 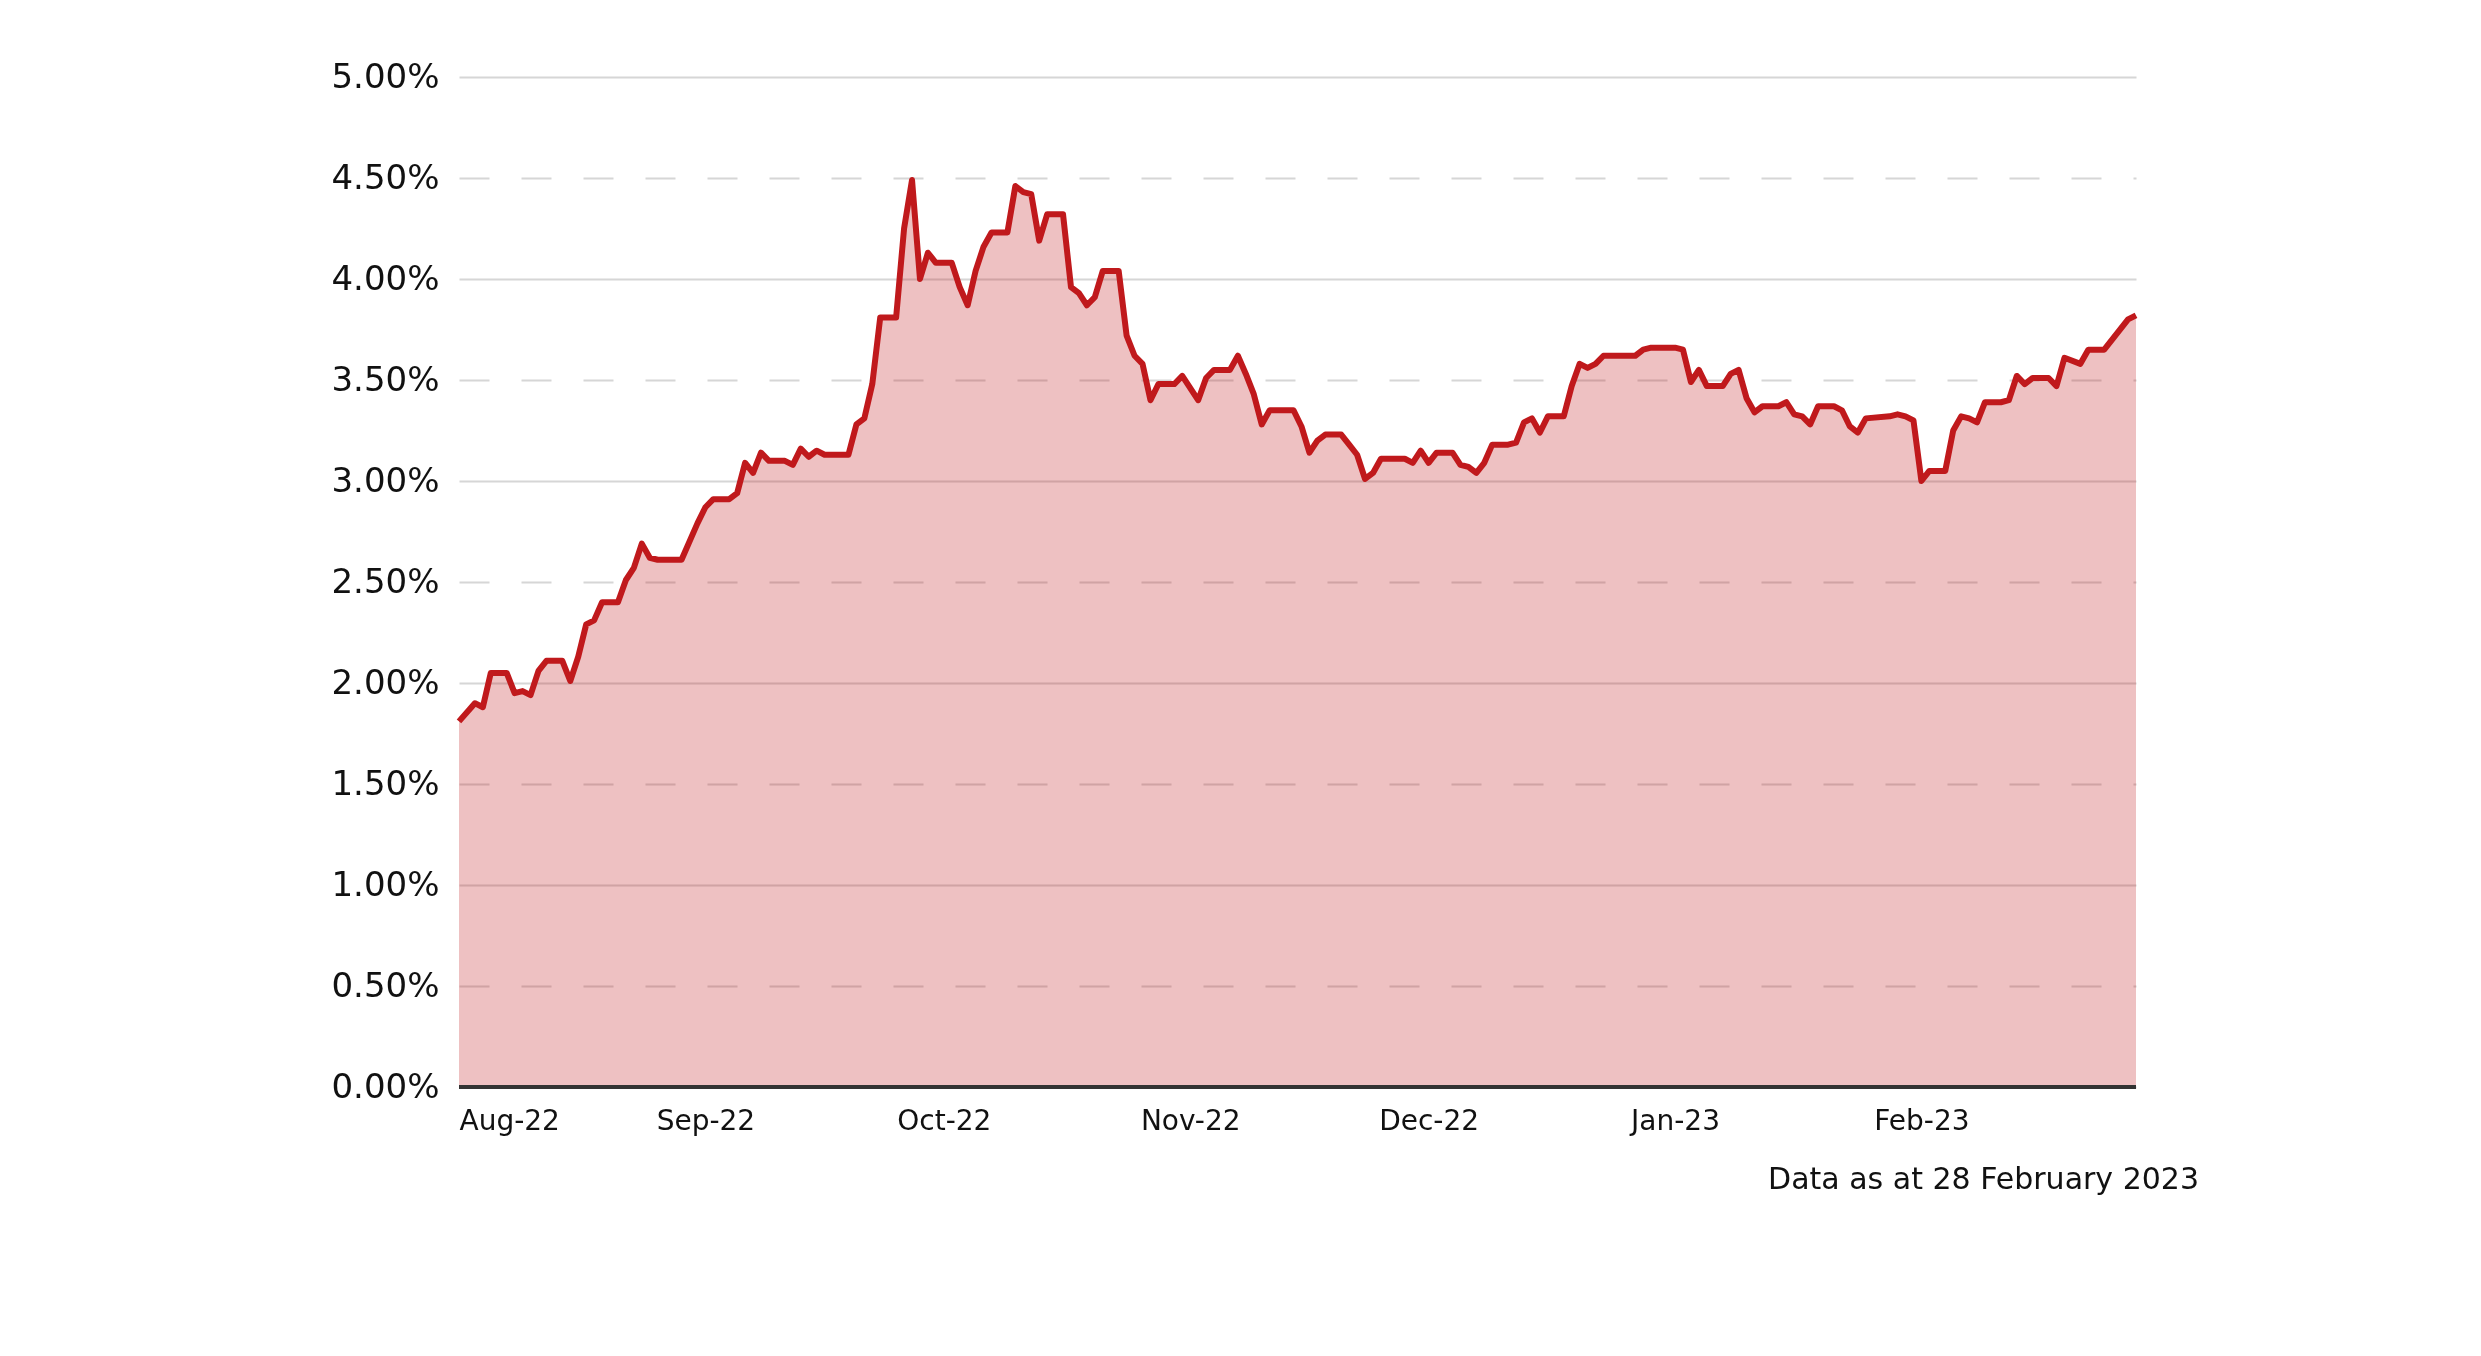 I want to click on y-tick-label: 1.00%, so click(x=385, y=883).